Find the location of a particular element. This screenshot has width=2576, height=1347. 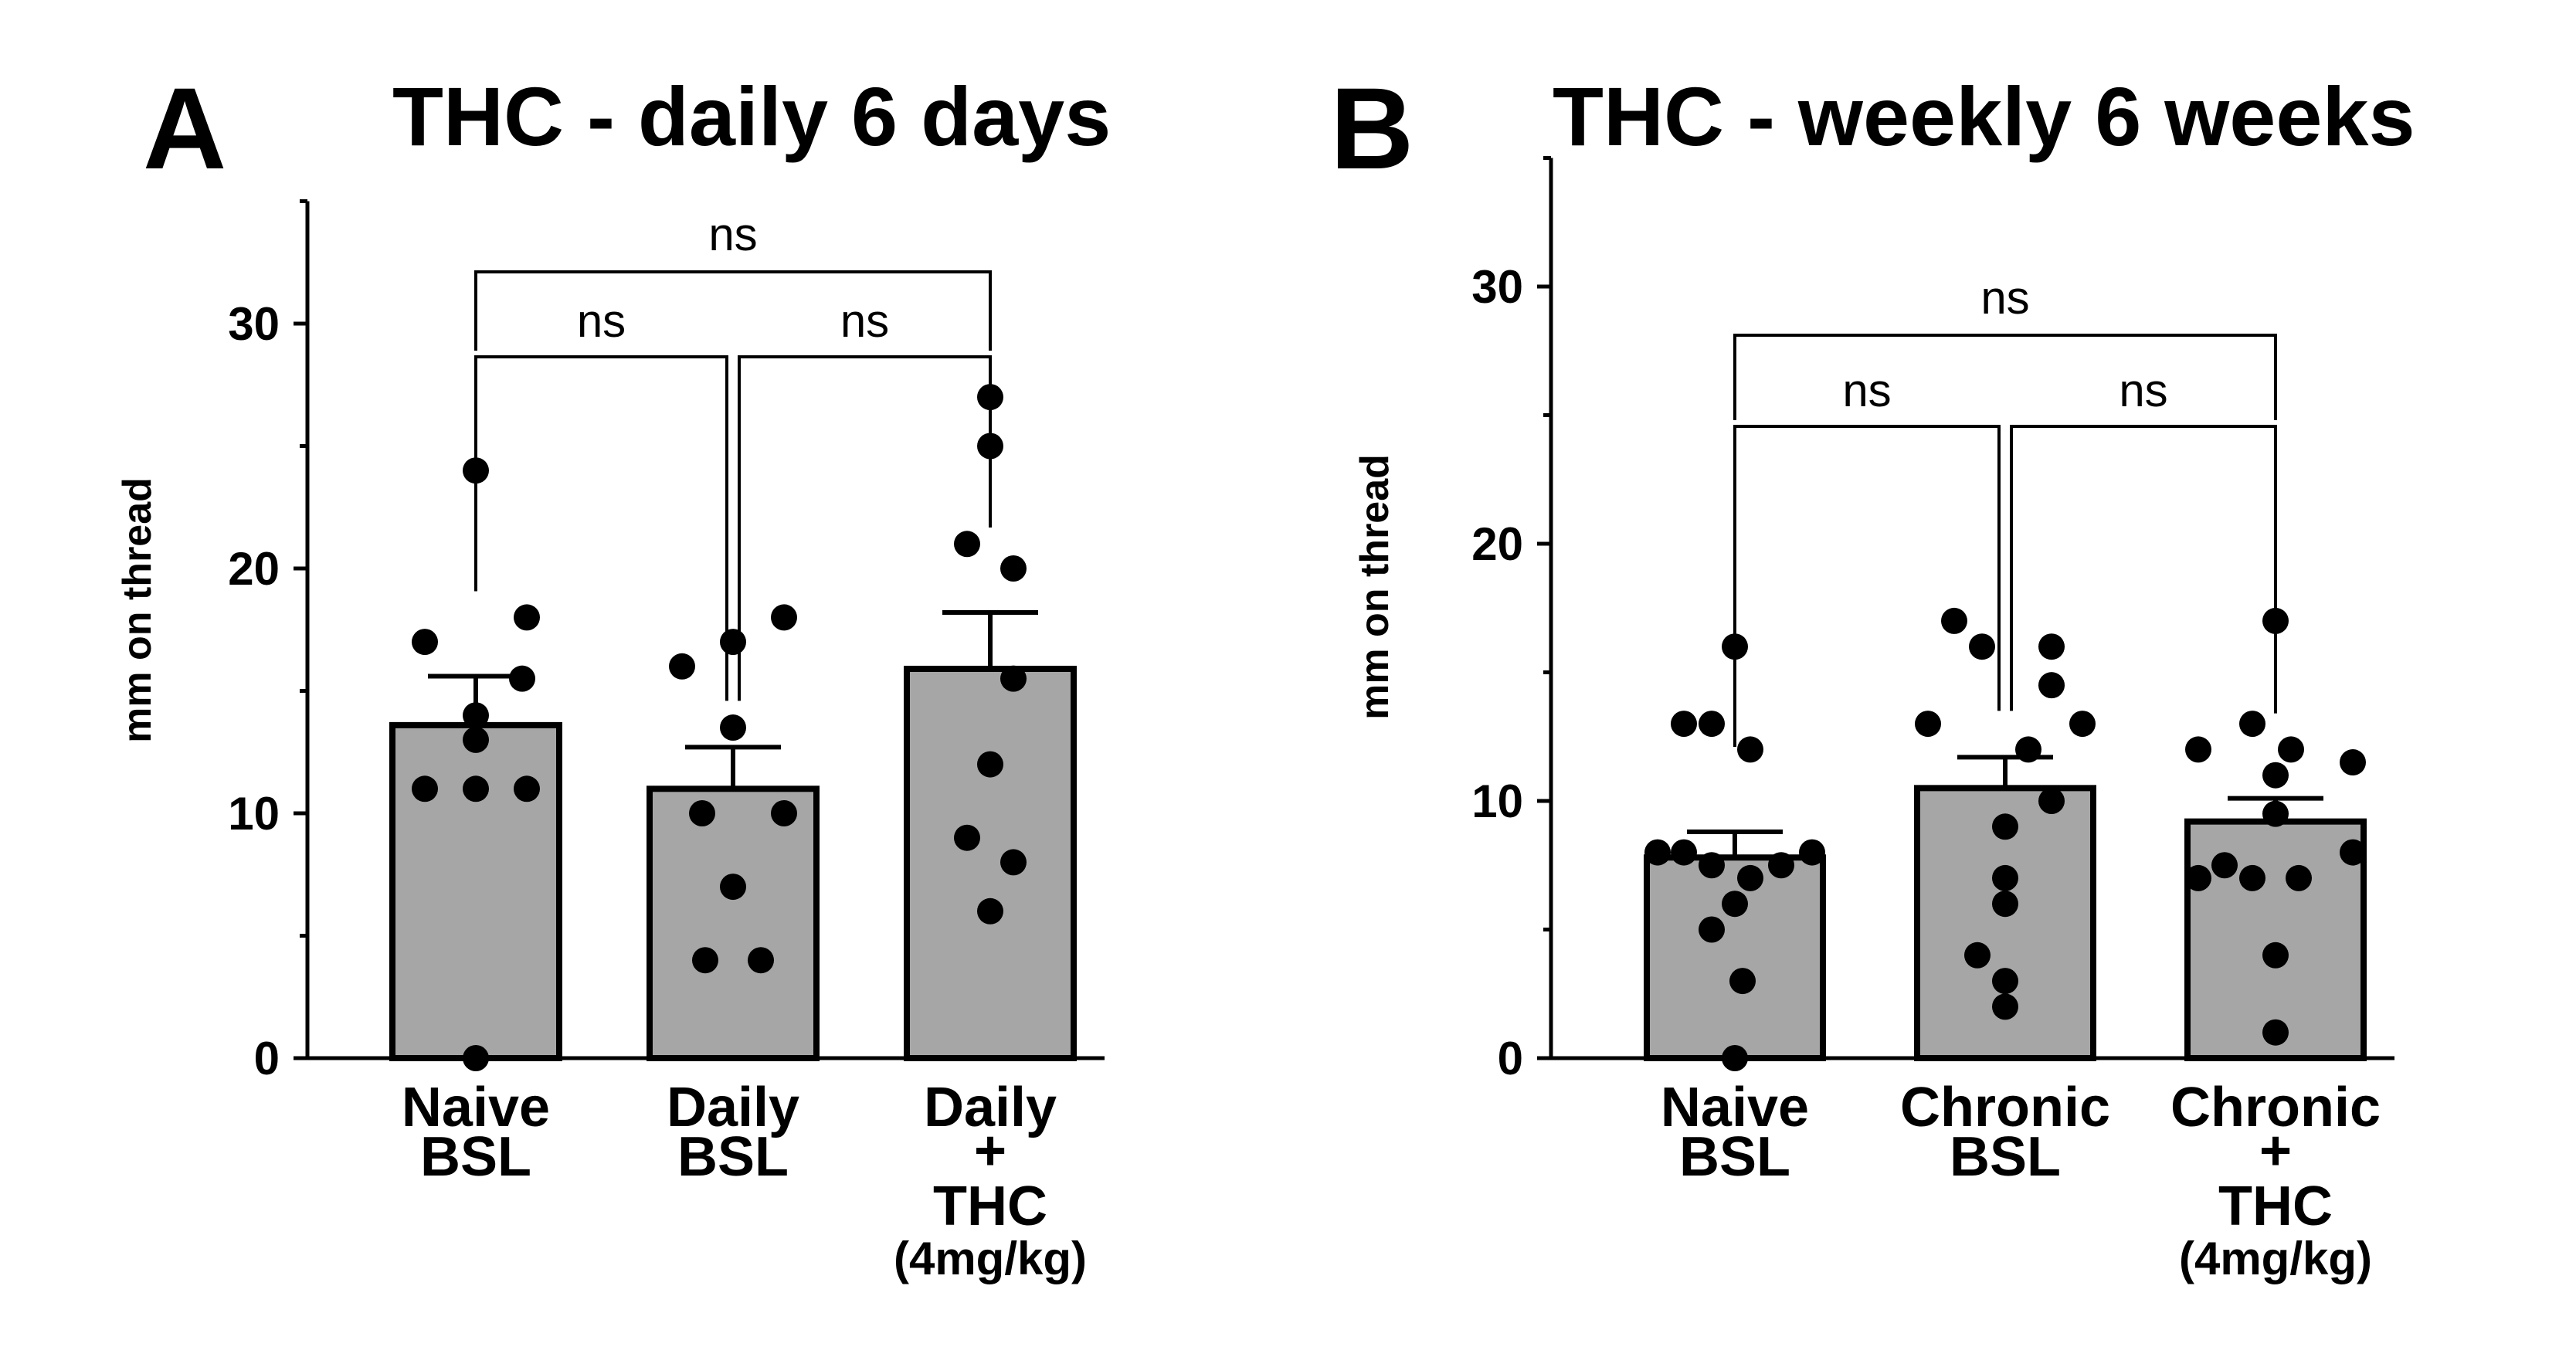

panel-label: A is located at coordinates (185, 128).